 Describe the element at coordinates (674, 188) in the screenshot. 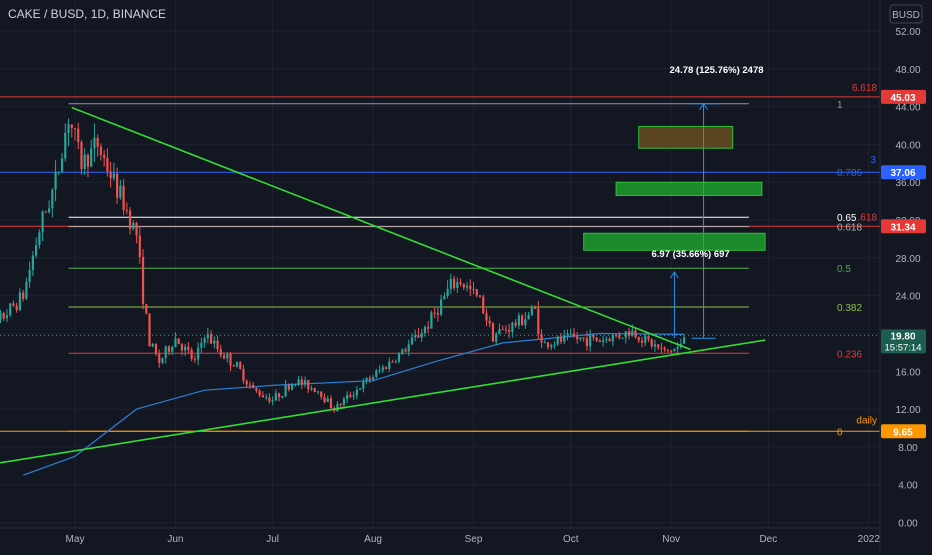

I see `target-boxes` at that location.